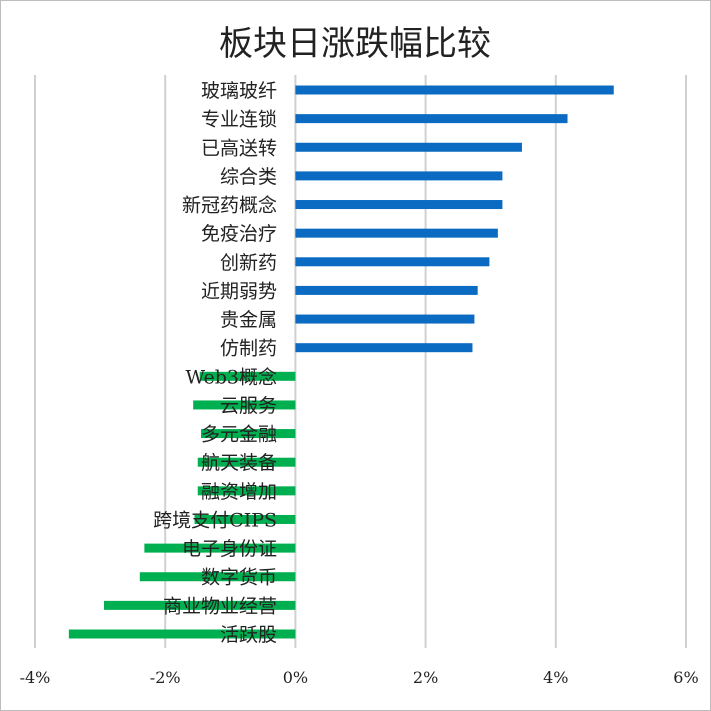 Image resolution: width=711 pixels, height=711 pixels. I want to click on category-label: 航天装备, so click(239, 463).